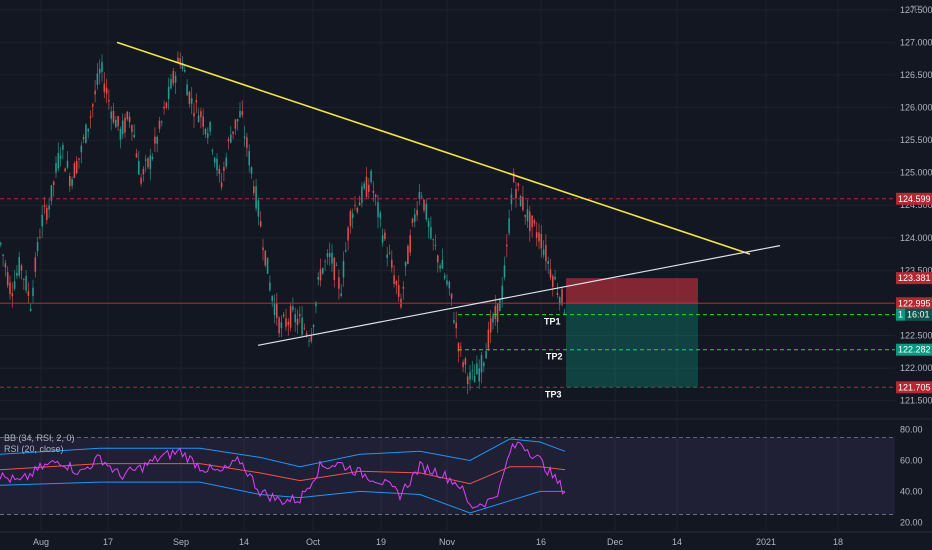  Describe the element at coordinates (916, 401) in the screenshot. I see `price-tick-label: 121.500` at that location.